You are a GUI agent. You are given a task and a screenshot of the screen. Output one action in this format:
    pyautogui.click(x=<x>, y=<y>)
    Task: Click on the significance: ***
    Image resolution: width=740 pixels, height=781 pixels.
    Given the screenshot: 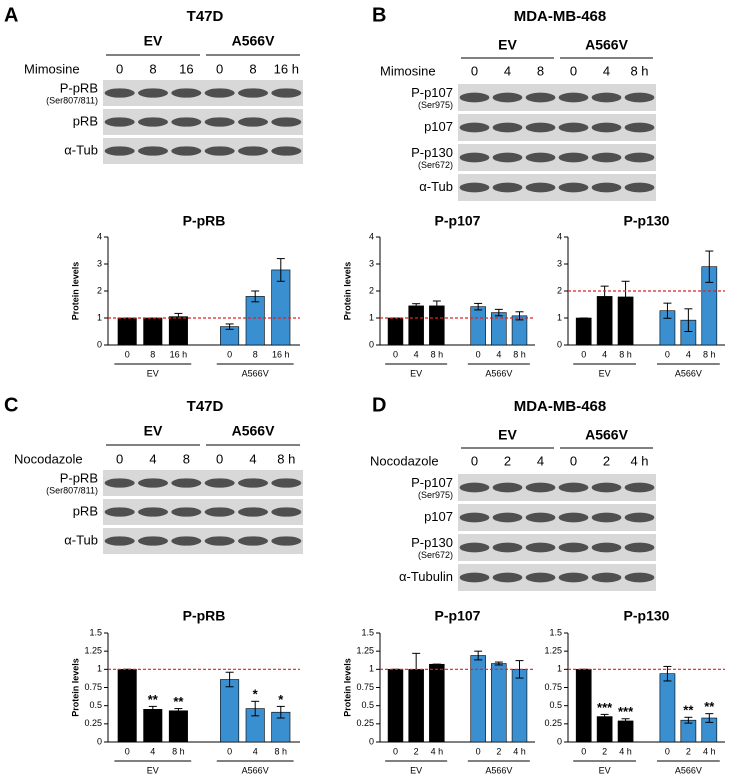 What is the action you would take?
    pyautogui.click(x=605, y=707)
    